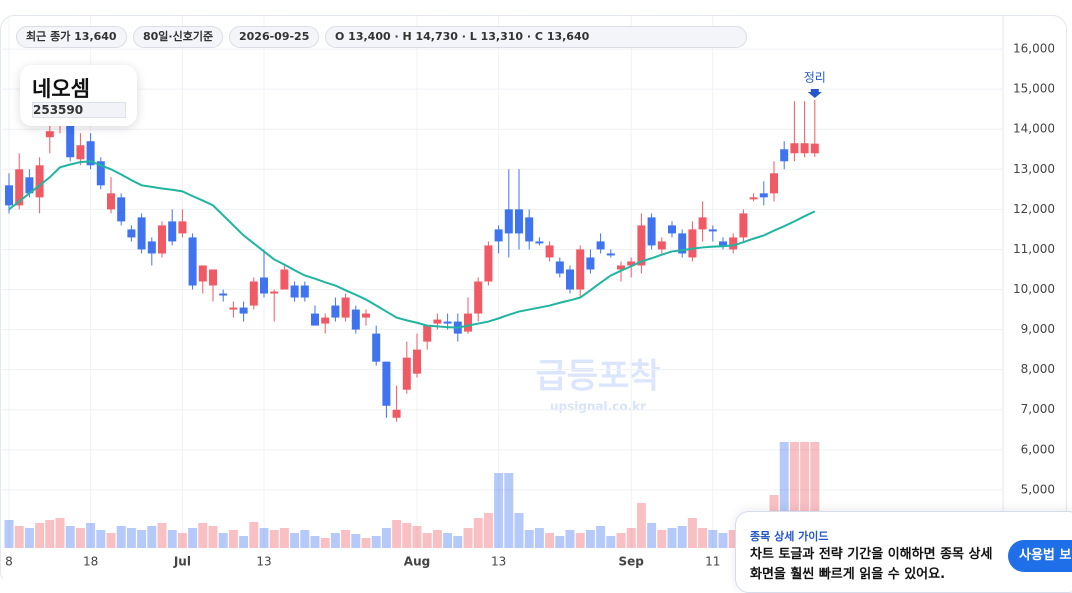  I want to click on watermark-title: 급등포착, so click(597, 377).